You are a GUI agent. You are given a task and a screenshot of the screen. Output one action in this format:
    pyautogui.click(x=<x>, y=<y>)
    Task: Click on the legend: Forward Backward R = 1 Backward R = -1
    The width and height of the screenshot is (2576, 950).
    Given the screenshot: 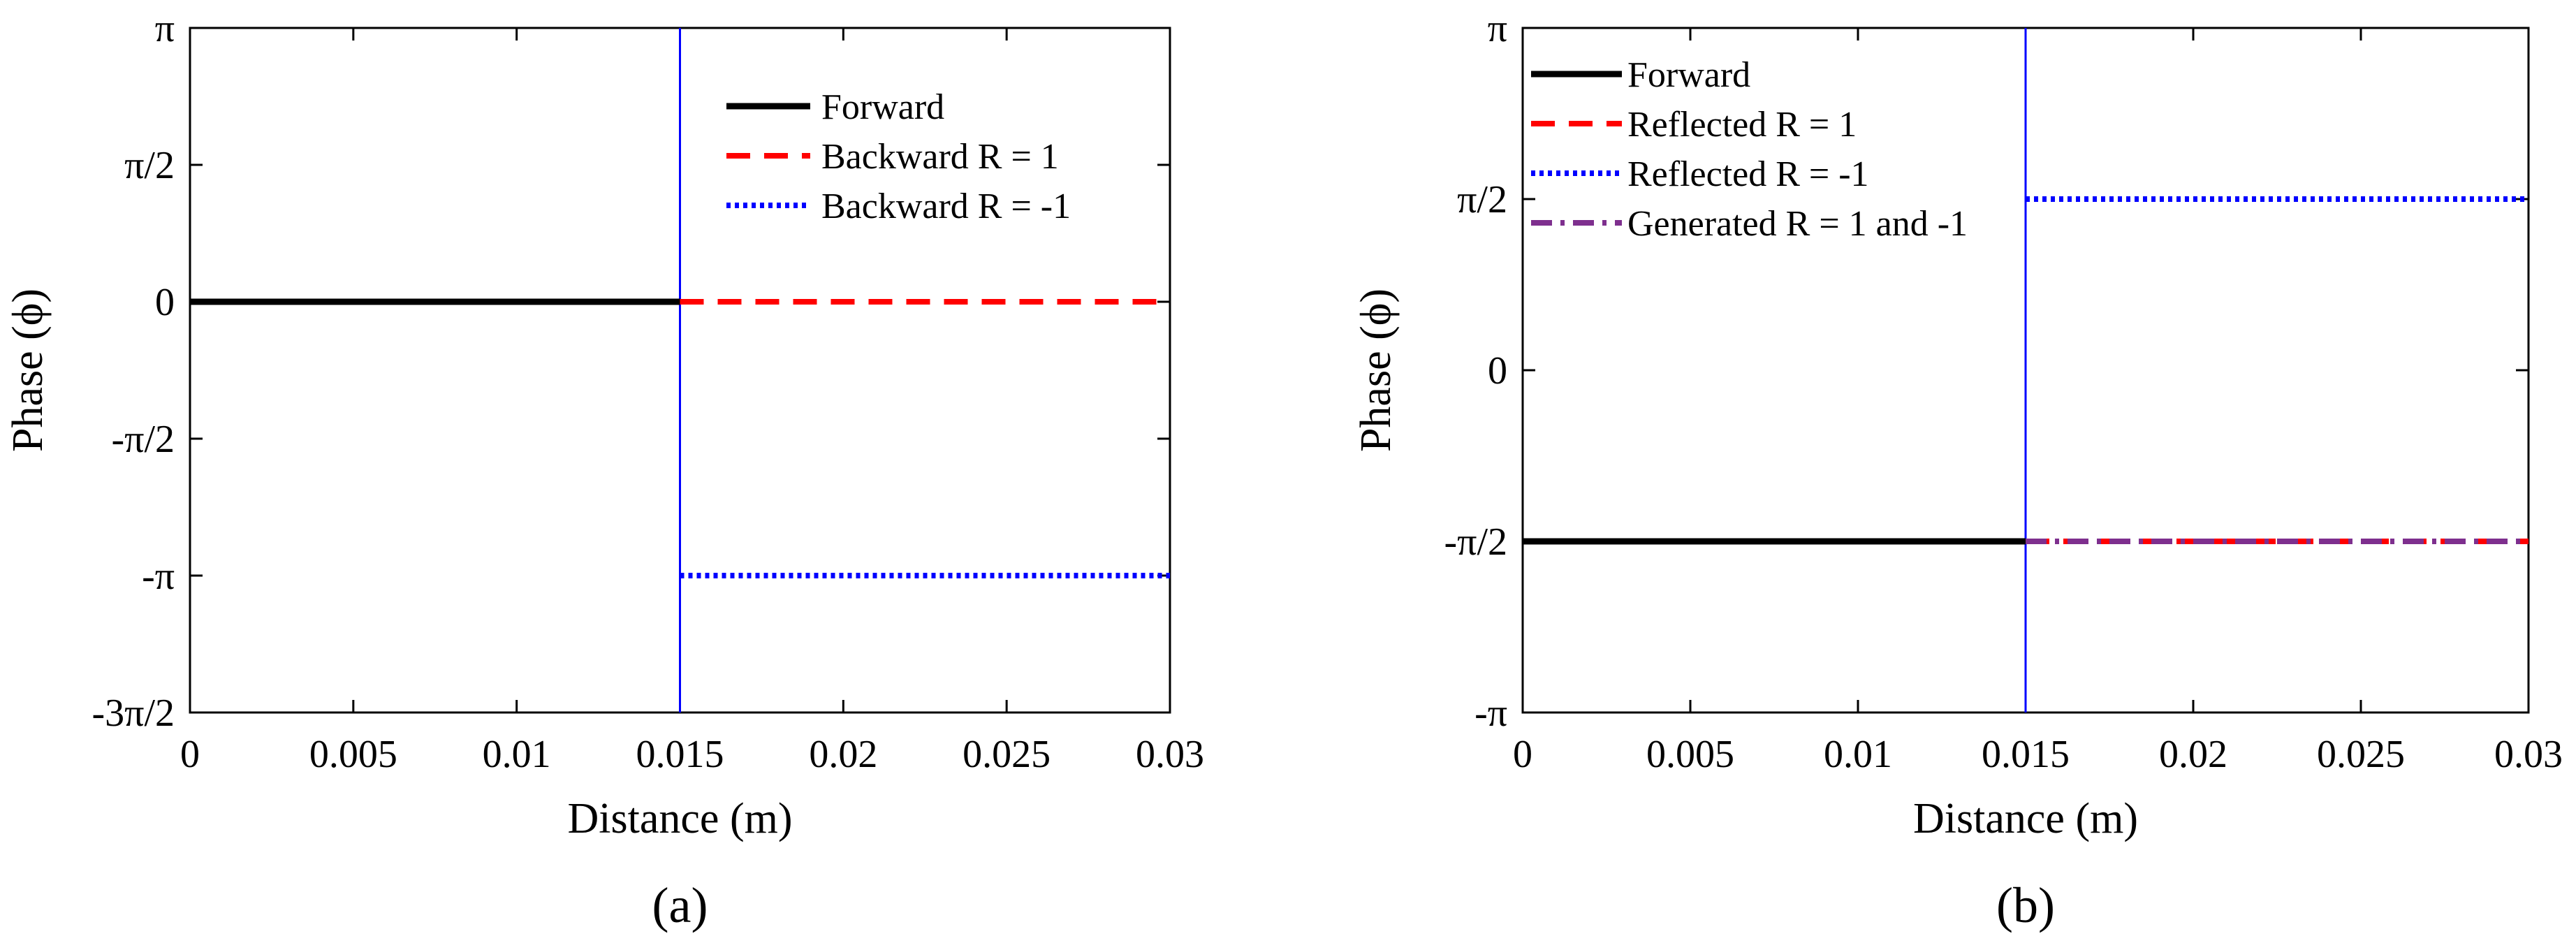 What is the action you would take?
    pyautogui.click(x=898, y=156)
    